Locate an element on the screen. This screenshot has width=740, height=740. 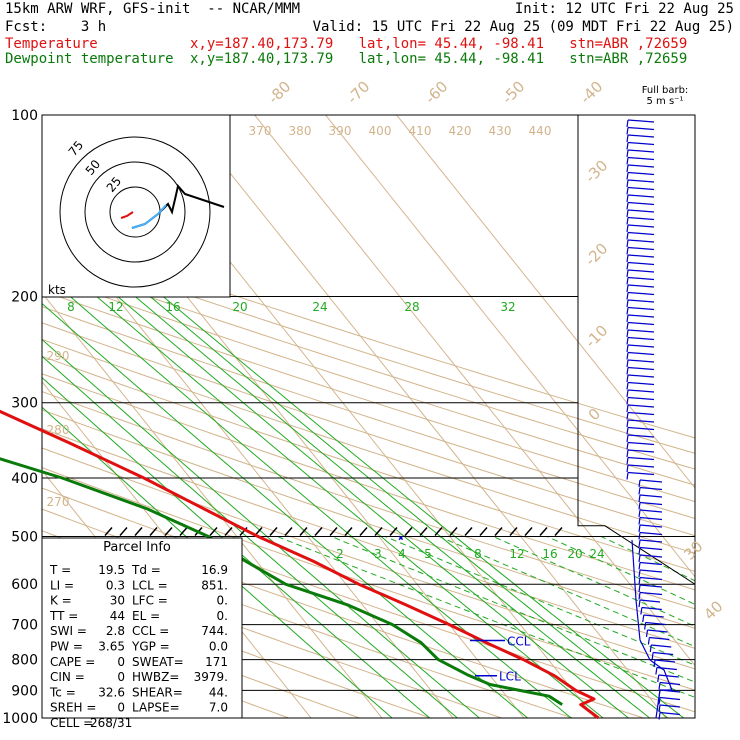
parcel-info-title: Parcel Info is located at coordinates (137, 547).